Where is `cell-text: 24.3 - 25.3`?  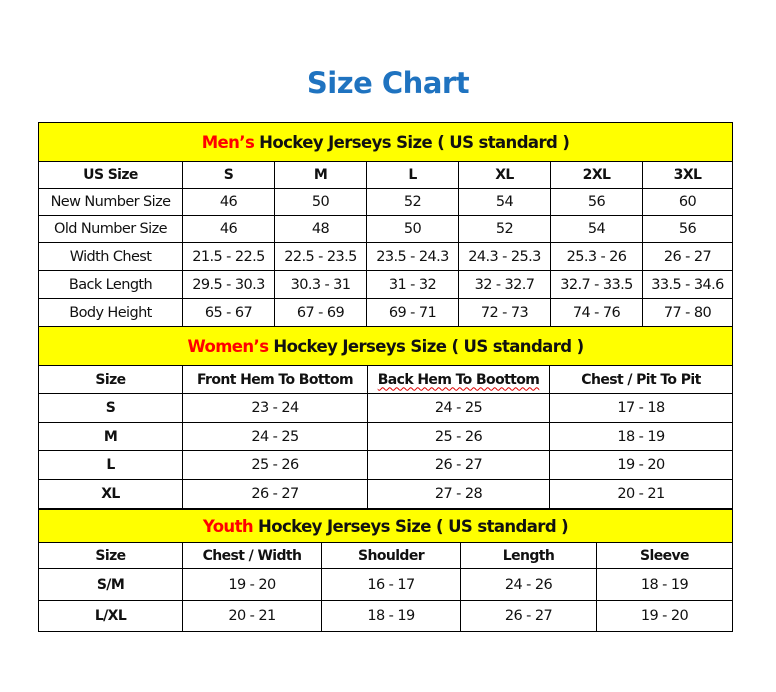
cell-text: 24.3 - 25.3 is located at coordinates (504, 256).